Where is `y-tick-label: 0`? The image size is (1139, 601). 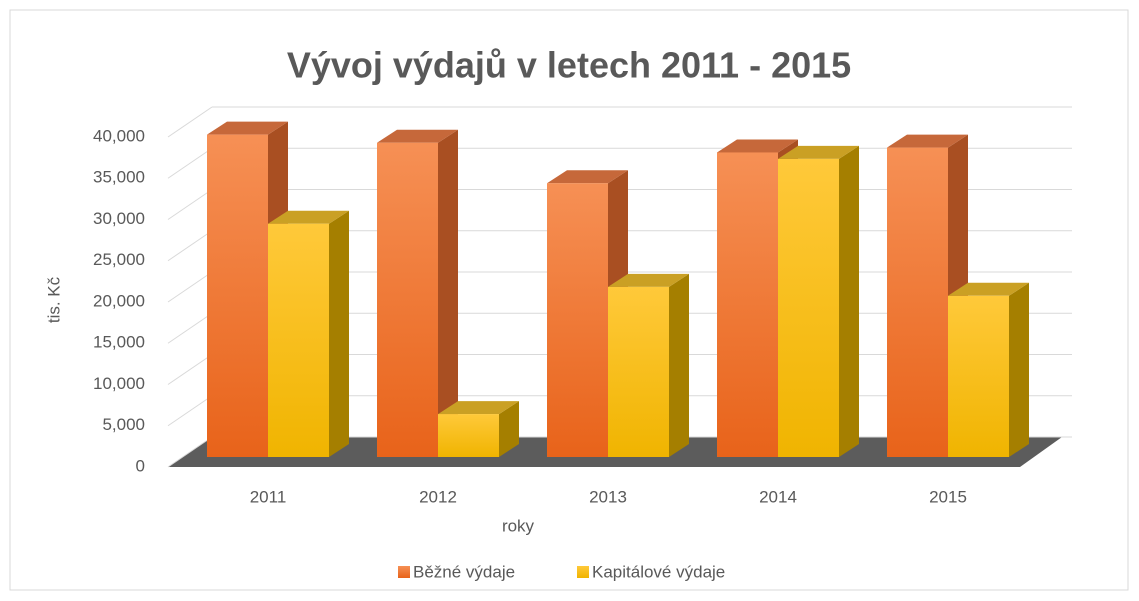 y-tick-label: 0 is located at coordinates (140, 465).